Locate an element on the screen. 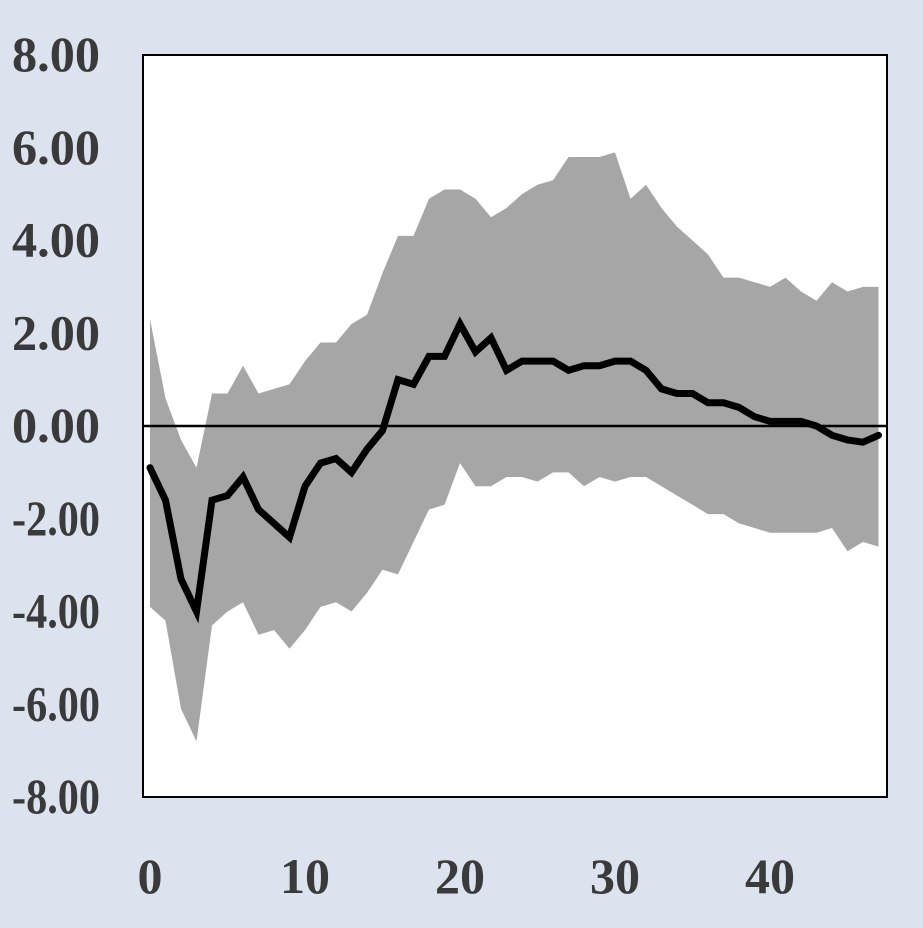 The height and width of the screenshot is (928, 923). y-tick-label: 2.00 is located at coordinates (56, 332).